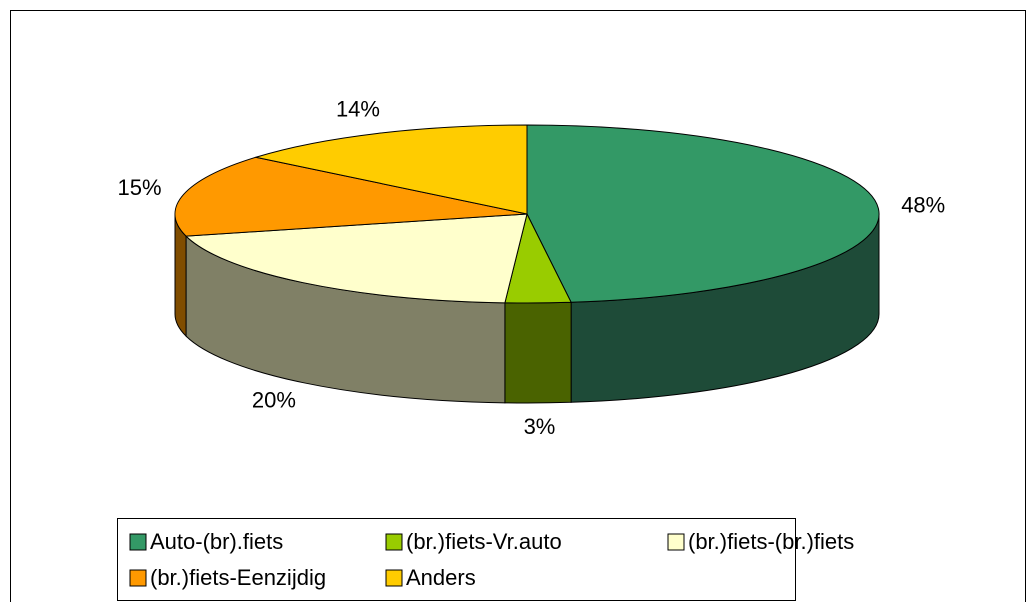  I want to click on data-label: 48%, so click(923, 205).